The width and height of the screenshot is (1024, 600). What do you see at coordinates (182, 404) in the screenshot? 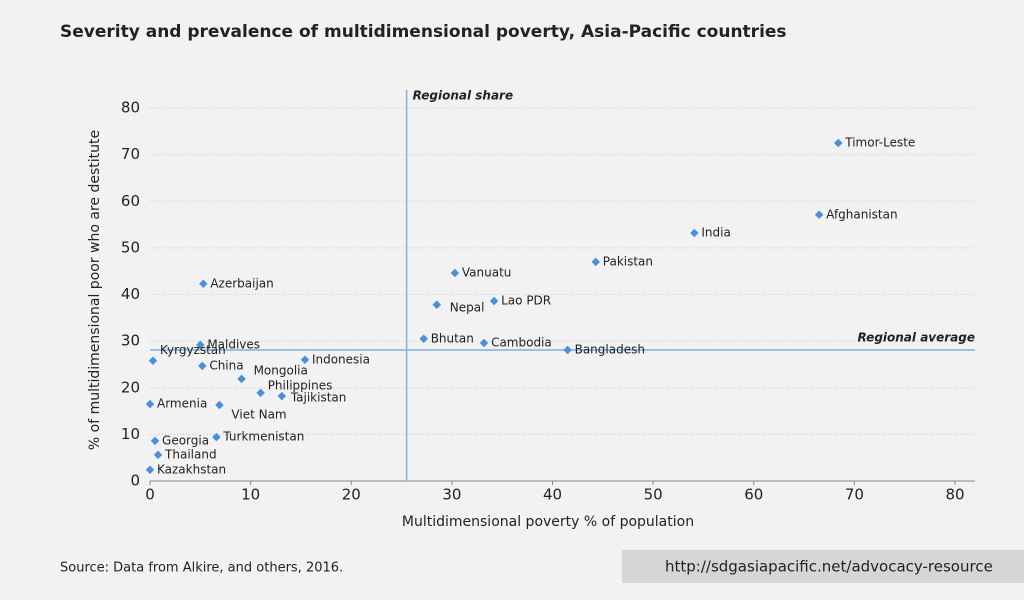
I see `point-label: Armenia` at bounding box center [182, 404].